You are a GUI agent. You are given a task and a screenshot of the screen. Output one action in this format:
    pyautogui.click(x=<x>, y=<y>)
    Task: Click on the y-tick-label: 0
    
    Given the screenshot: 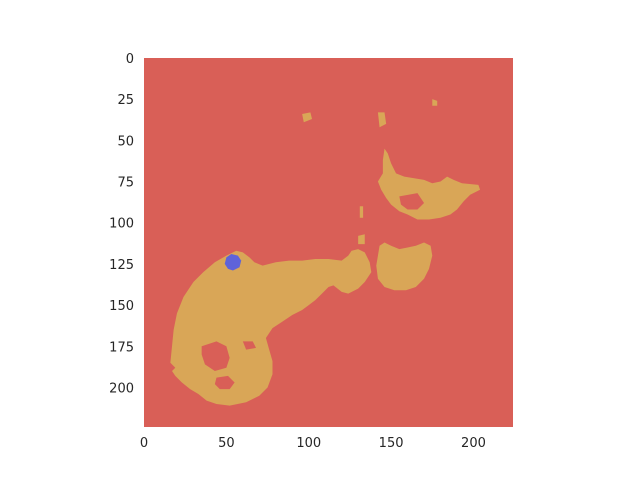 What is the action you would take?
    pyautogui.click(x=130, y=59)
    